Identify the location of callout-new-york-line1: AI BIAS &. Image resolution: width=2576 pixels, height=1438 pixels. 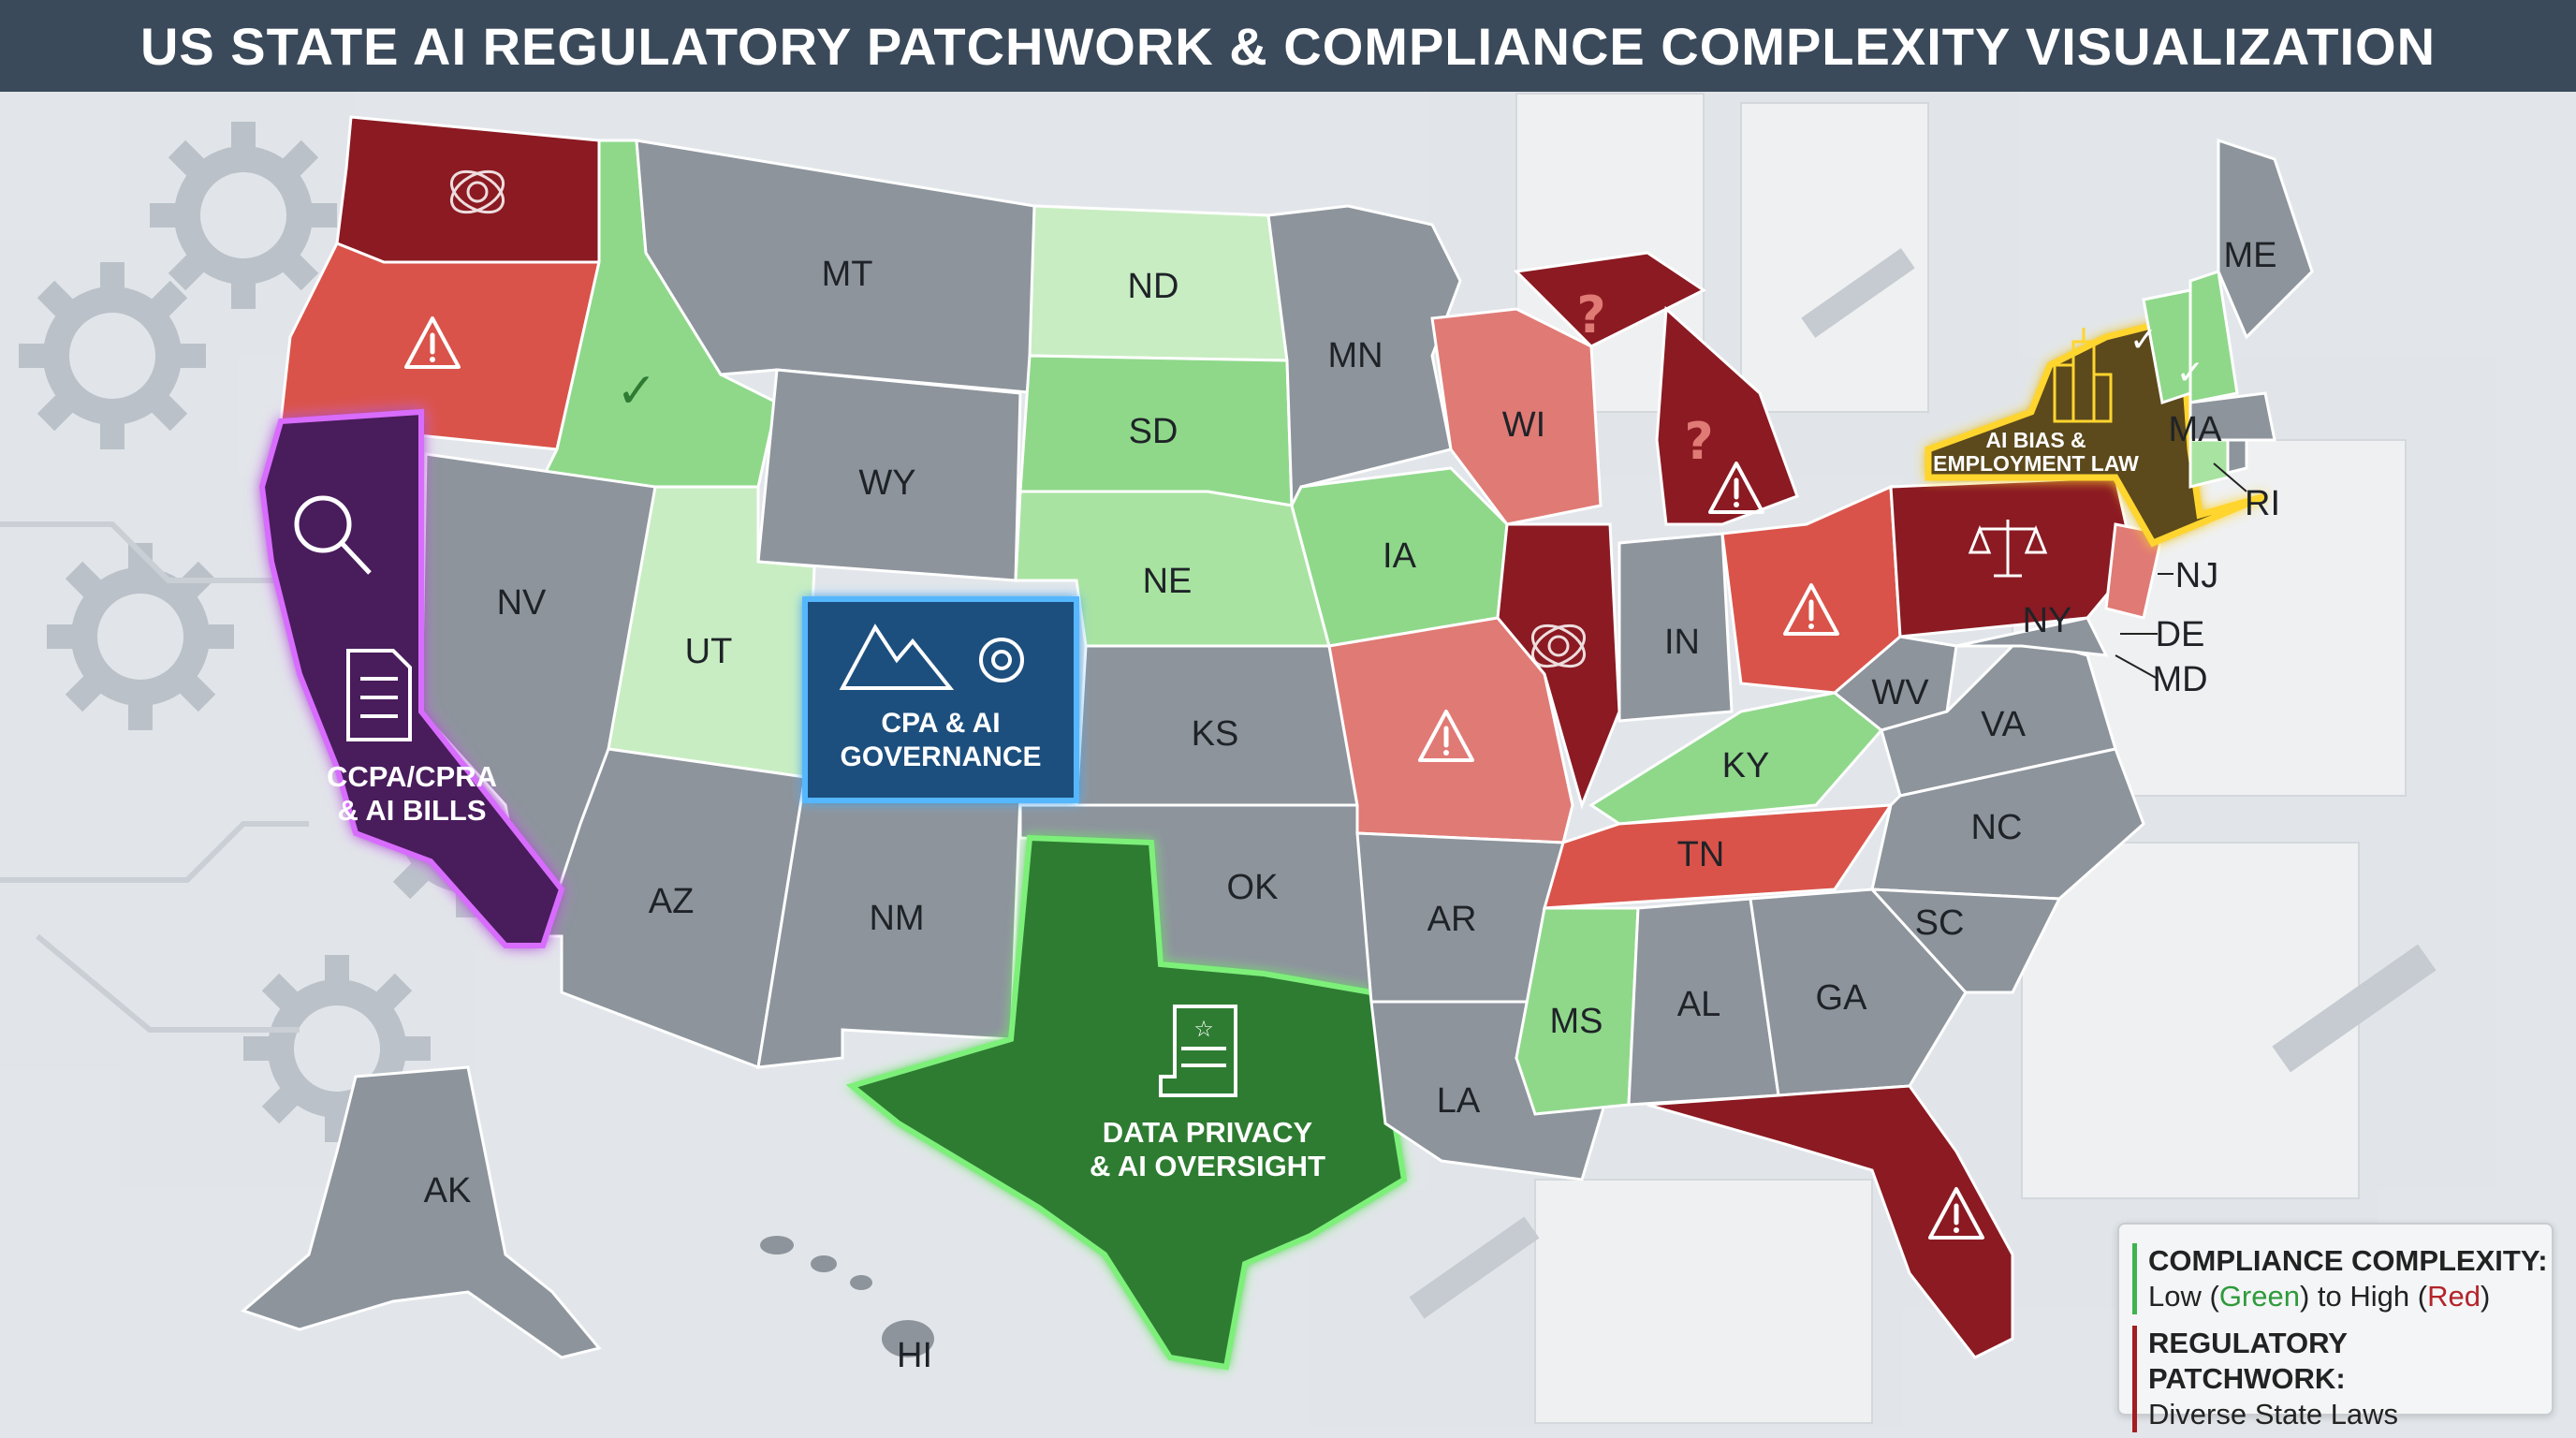
(2035, 440).